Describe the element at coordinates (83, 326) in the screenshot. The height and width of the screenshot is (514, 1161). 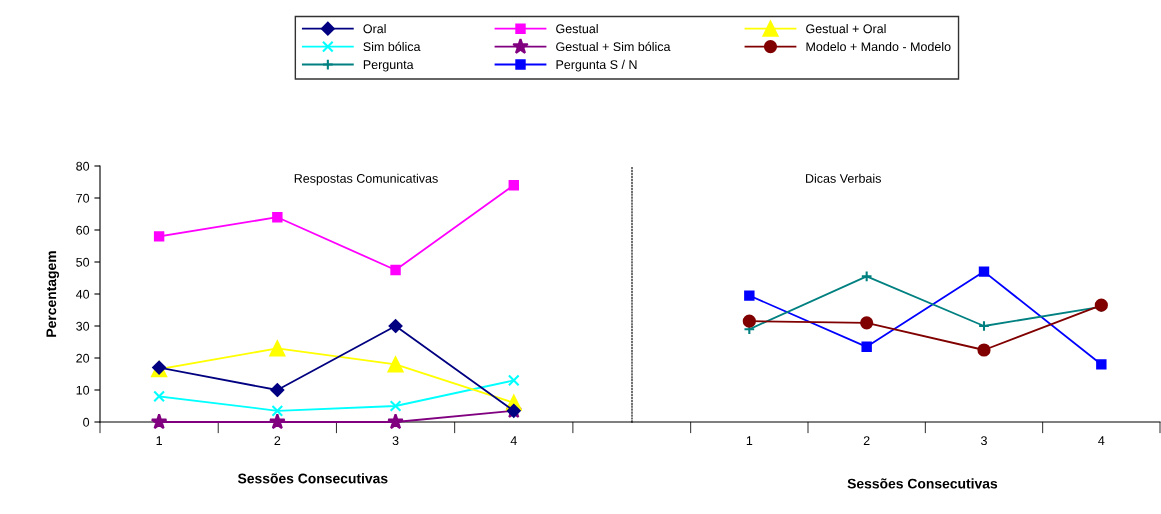
I see `y-tick-label: 30` at that location.